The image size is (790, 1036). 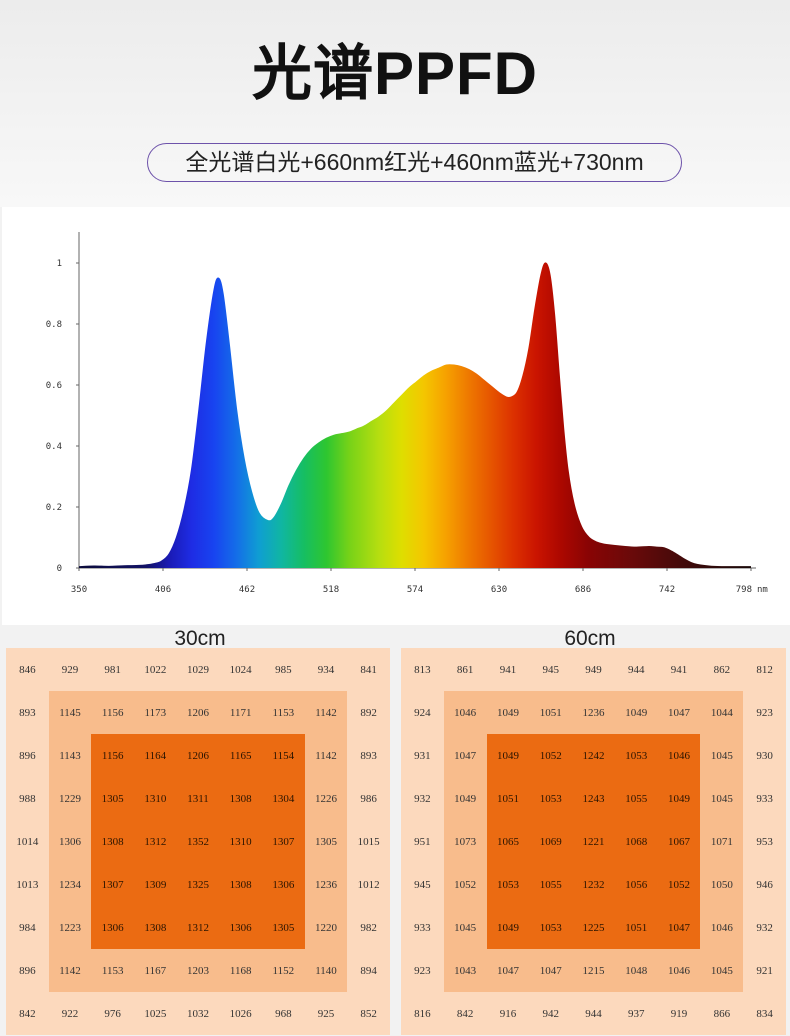 I want to click on ppfd-cell: 1229, so click(x=70, y=798).